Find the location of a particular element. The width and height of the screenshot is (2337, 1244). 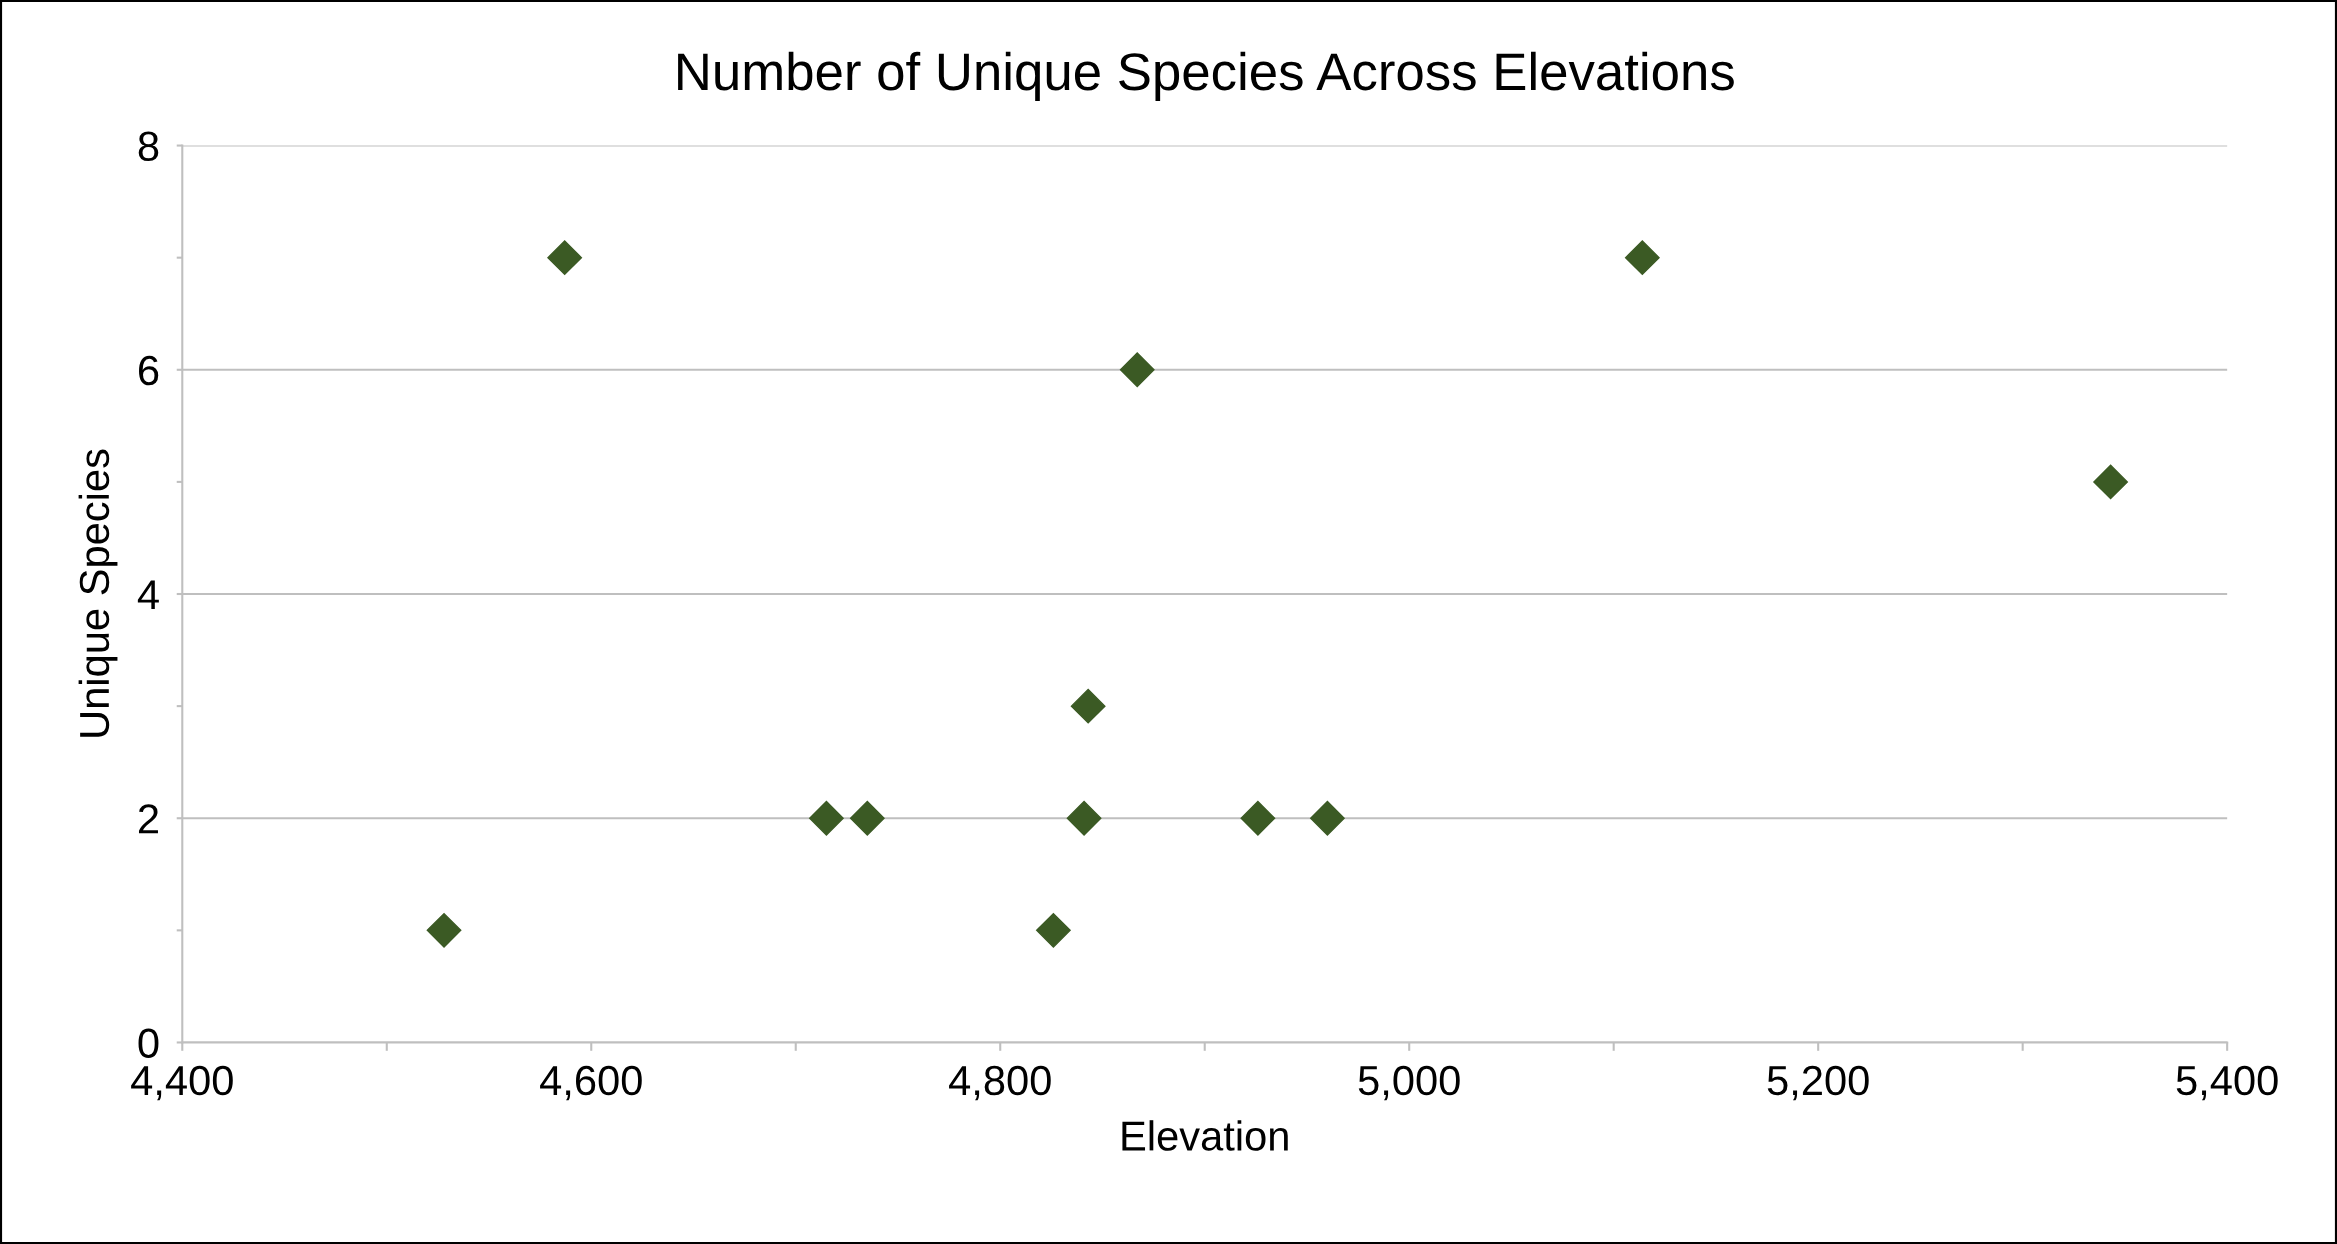

x-tick-label: 4,400 is located at coordinates (182, 1083).